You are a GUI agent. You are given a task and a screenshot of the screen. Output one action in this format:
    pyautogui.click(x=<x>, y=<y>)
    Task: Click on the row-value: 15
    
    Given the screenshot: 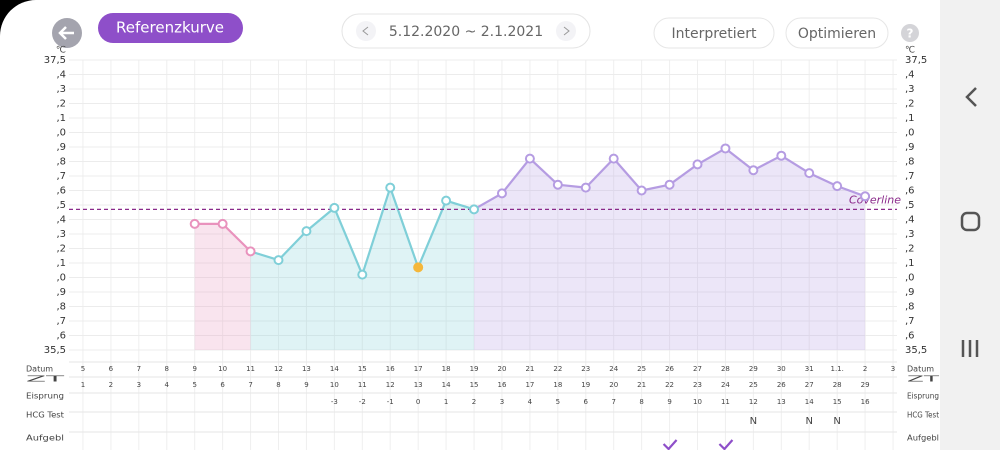 What is the action you would take?
    pyautogui.click(x=474, y=385)
    